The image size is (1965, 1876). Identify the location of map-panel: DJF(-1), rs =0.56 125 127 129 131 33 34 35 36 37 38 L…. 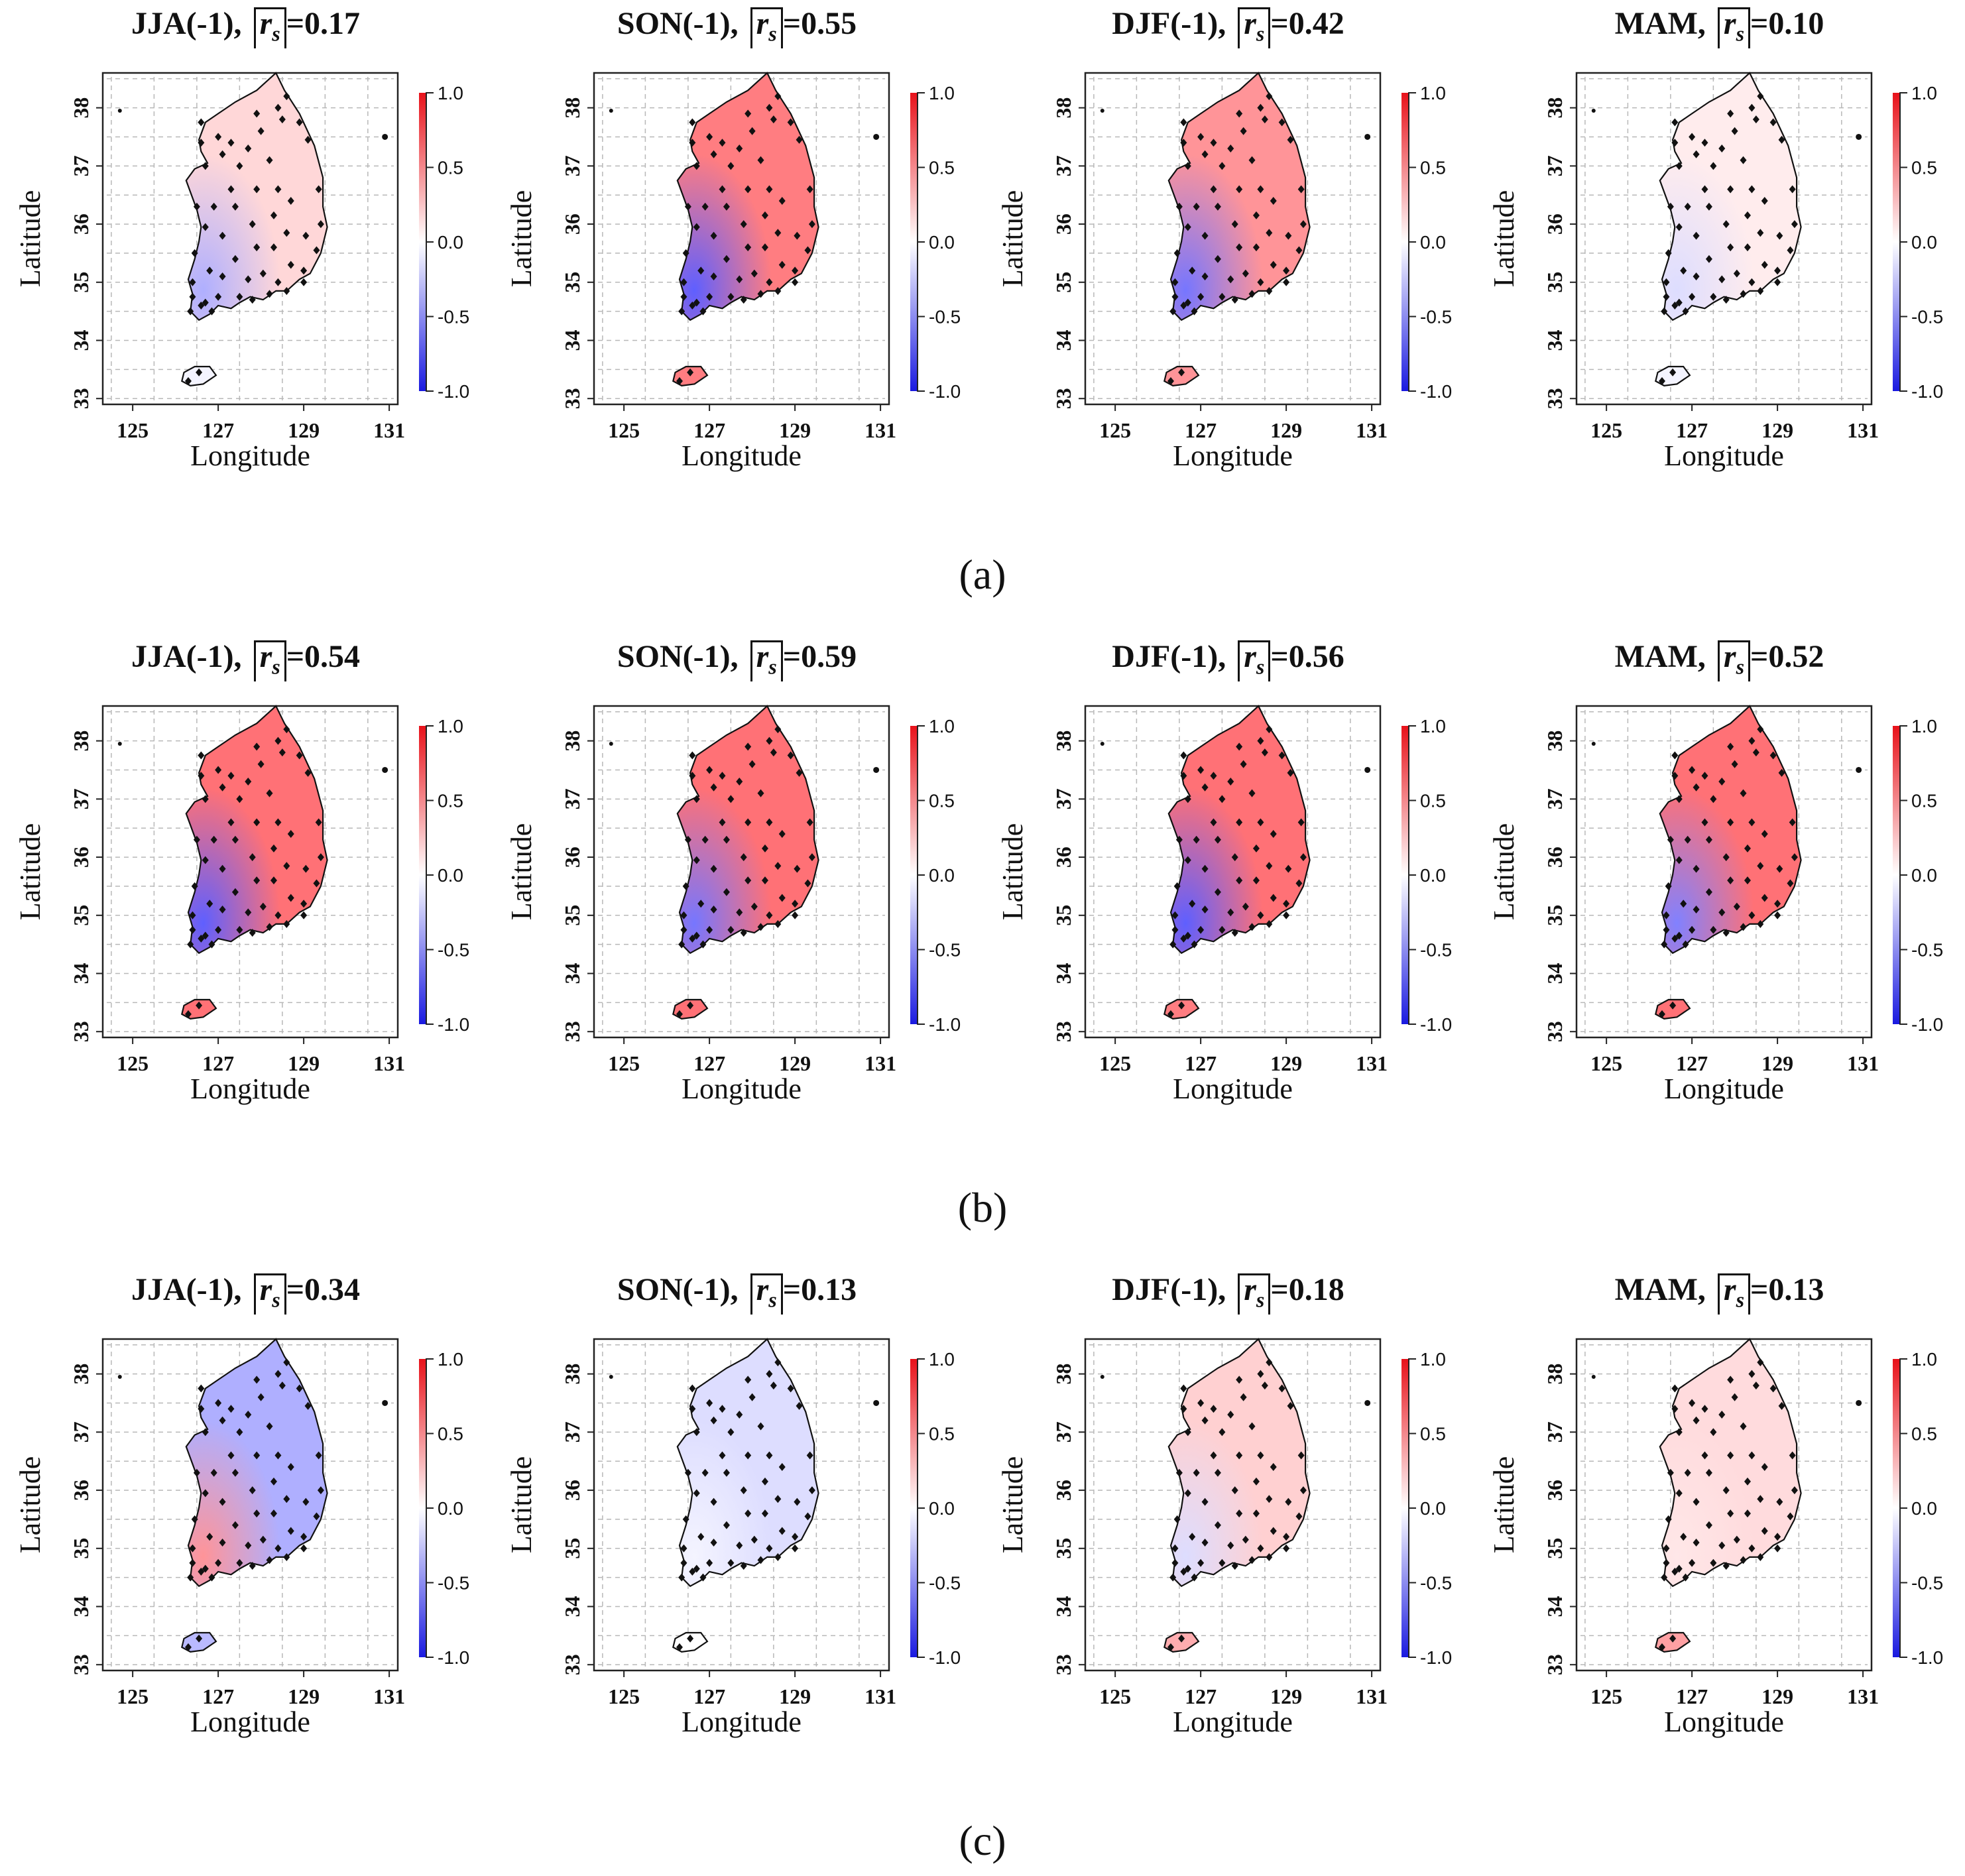
(1228, 885).